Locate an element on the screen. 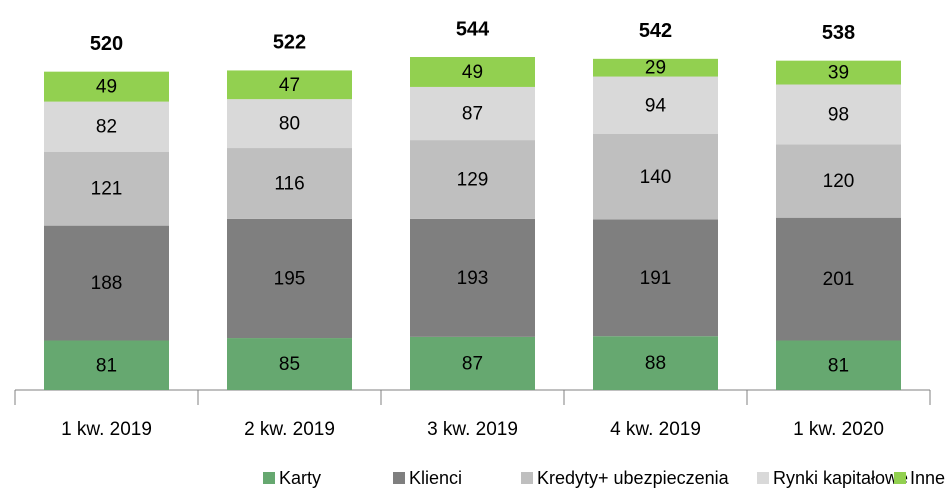 This screenshot has height=490, width=945. value-label: 120 is located at coordinates (839, 181).